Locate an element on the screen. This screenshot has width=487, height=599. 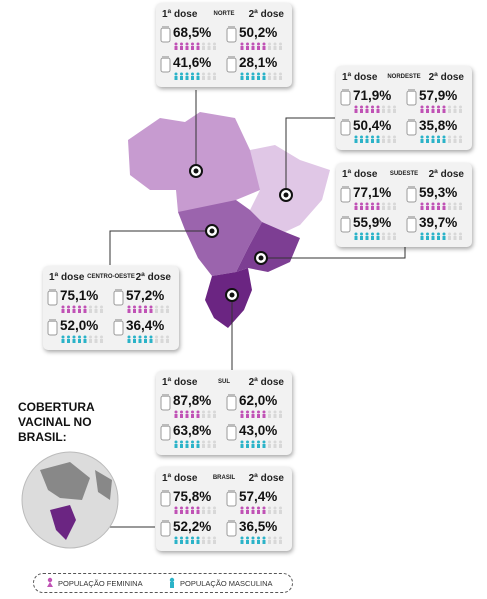
legend: POPULAÇÃO FEMININA POPULAÇÃO MASCULINA is located at coordinates (163, 583).